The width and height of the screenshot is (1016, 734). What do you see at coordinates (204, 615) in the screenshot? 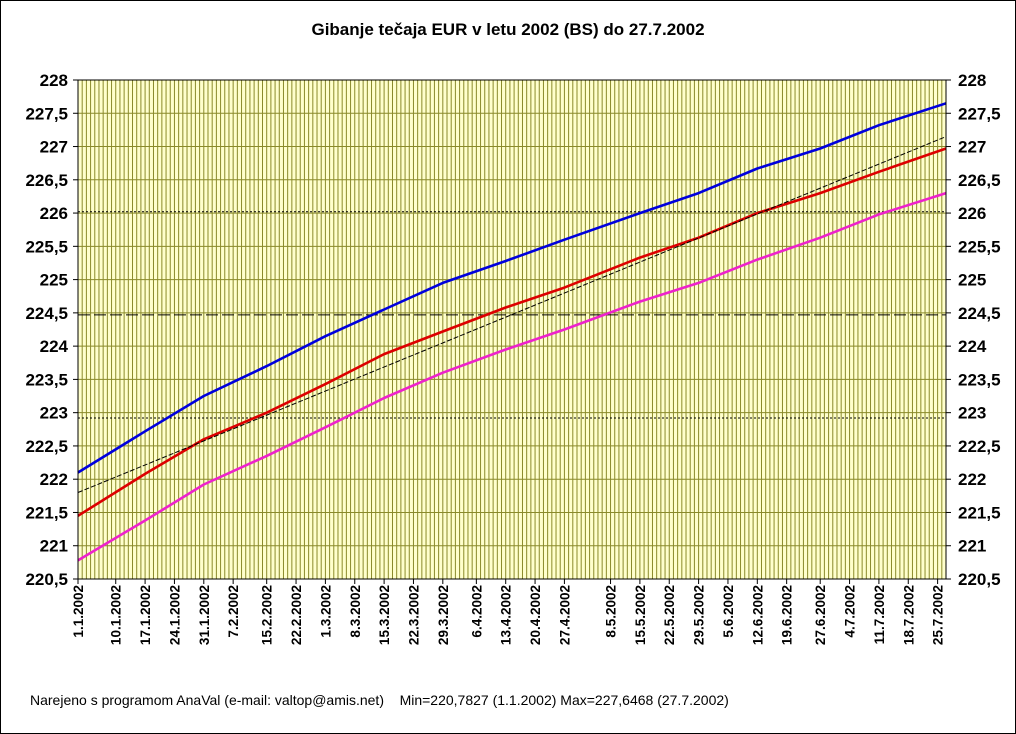
I see `x-tick-label: 31.1.2002` at bounding box center [204, 615].